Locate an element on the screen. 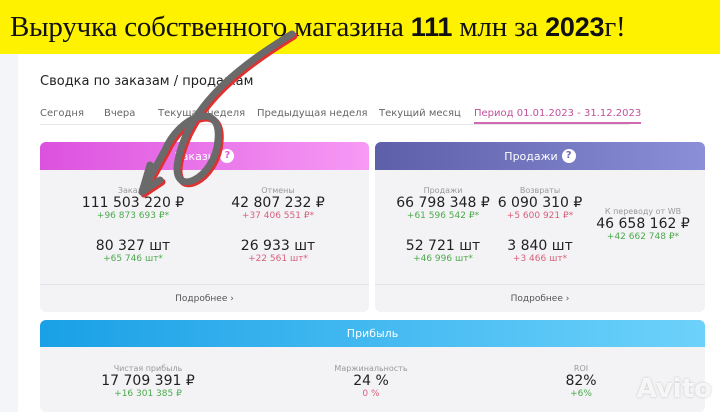 The image size is (720, 412). returns-qty-metric: 3 840 шт +3 466 шт* is located at coordinates (540, 251).